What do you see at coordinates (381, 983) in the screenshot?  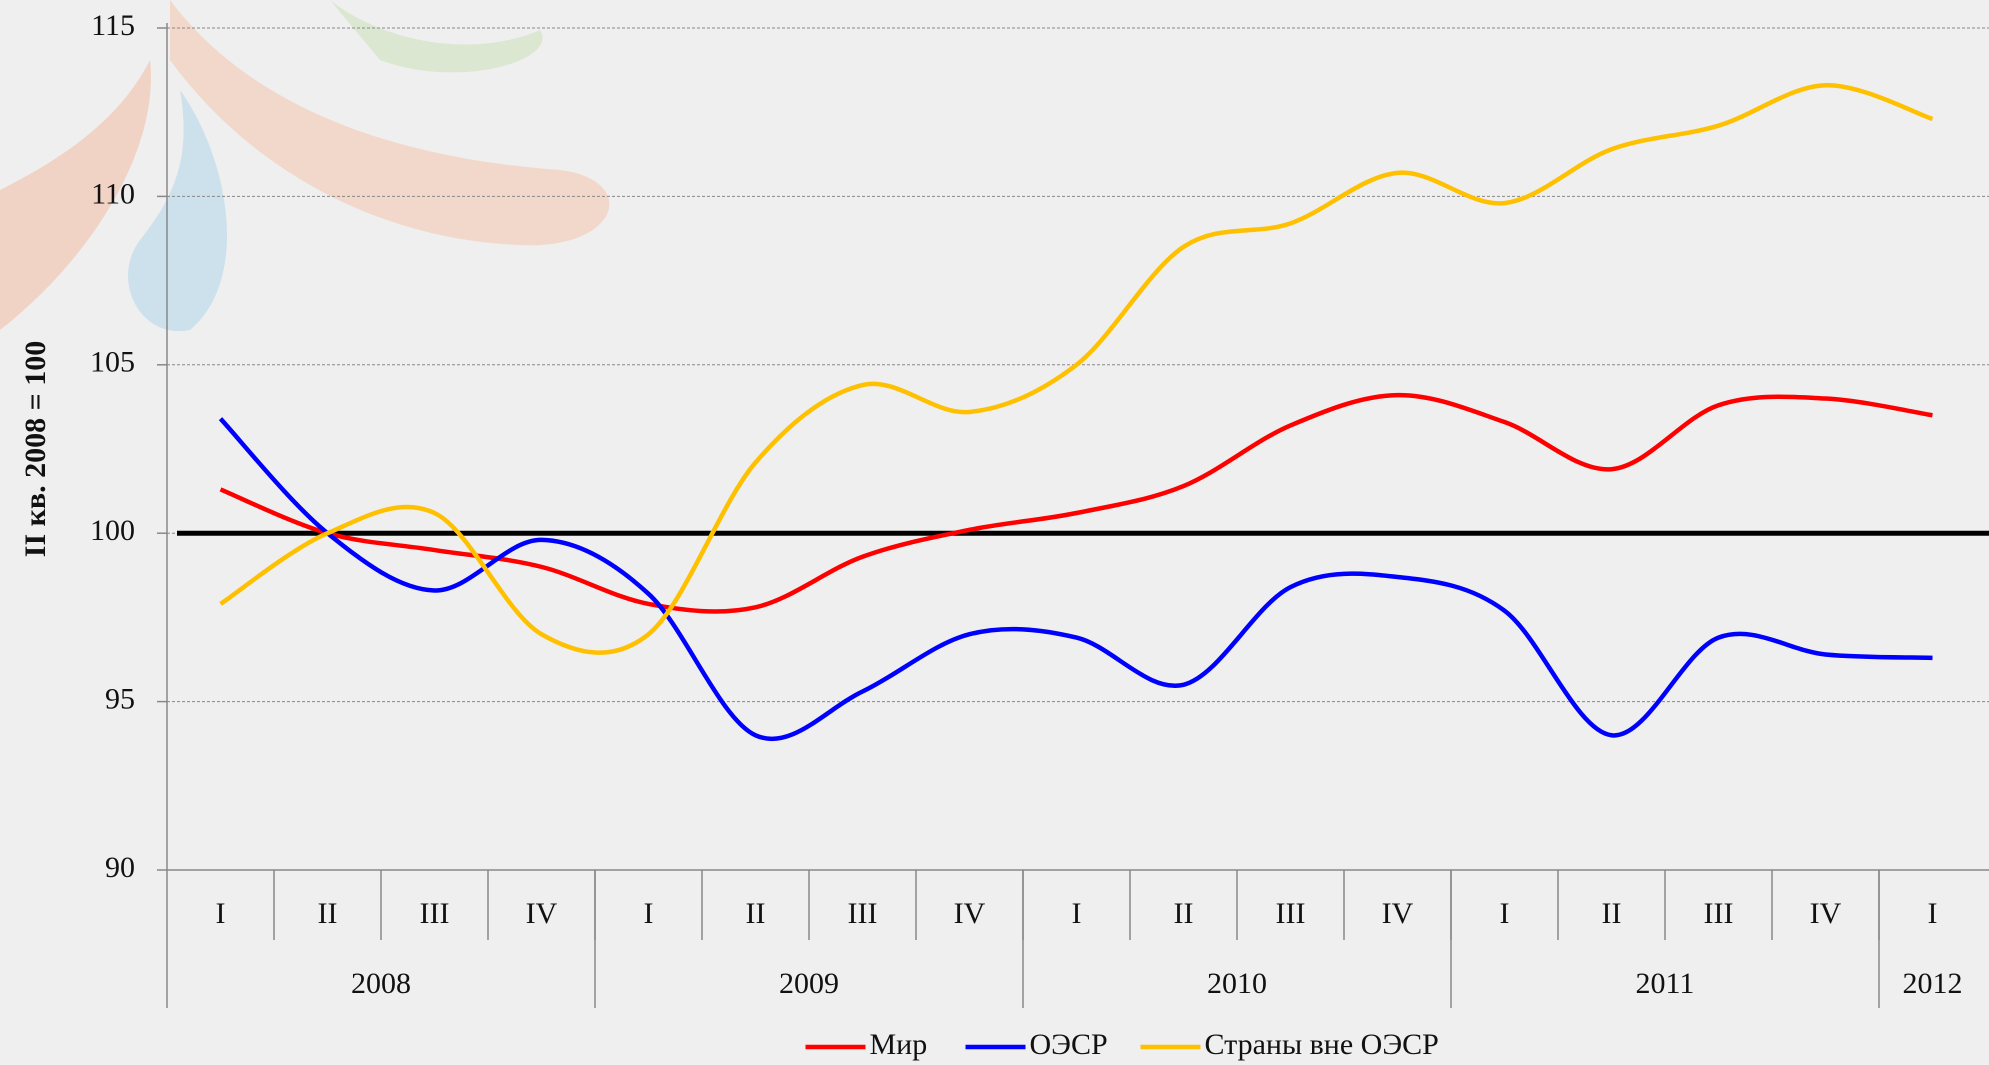 I see `x-group-label: 2008` at bounding box center [381, 983].